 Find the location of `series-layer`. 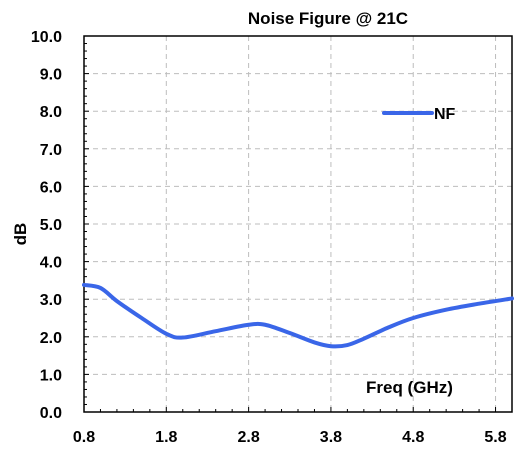

series-layer is located at coordinates (298, 315).